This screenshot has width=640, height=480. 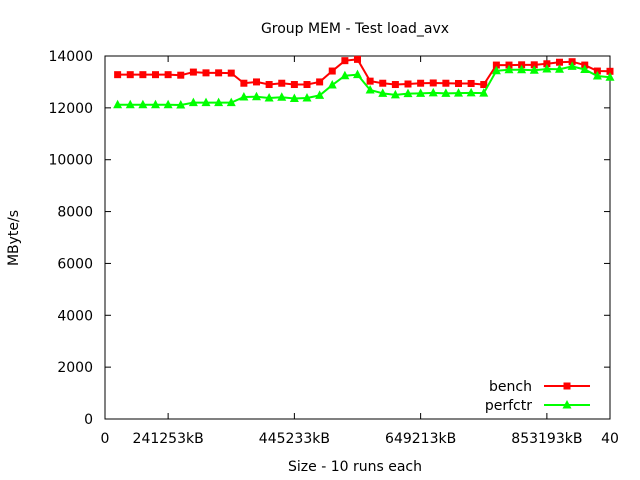 What do you see at coordinates (420, 439) in the screenshot?
I see `x-tick-label: 649213kB` at bounding box center [420, 439].